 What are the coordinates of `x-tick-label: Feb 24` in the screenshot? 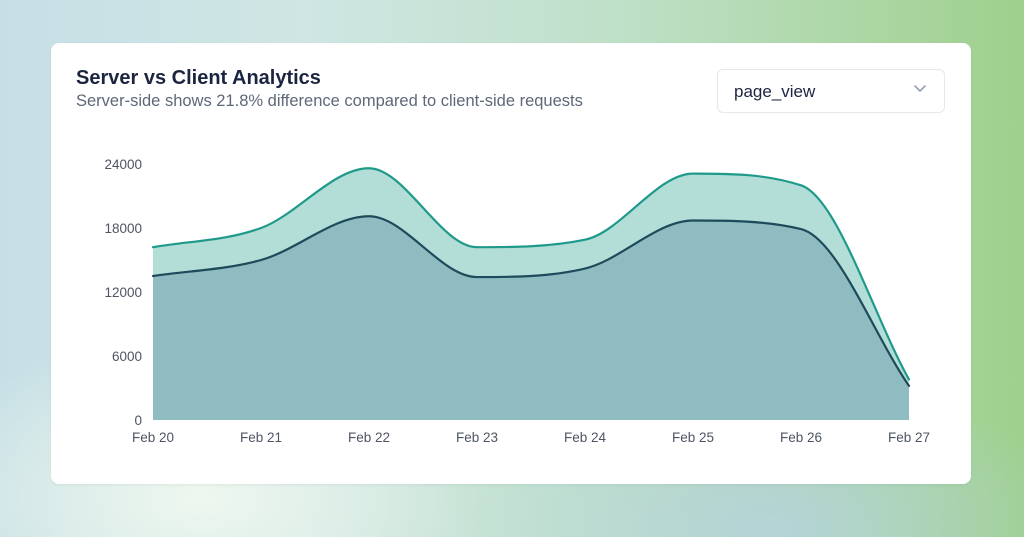 It's located at (585, 437).